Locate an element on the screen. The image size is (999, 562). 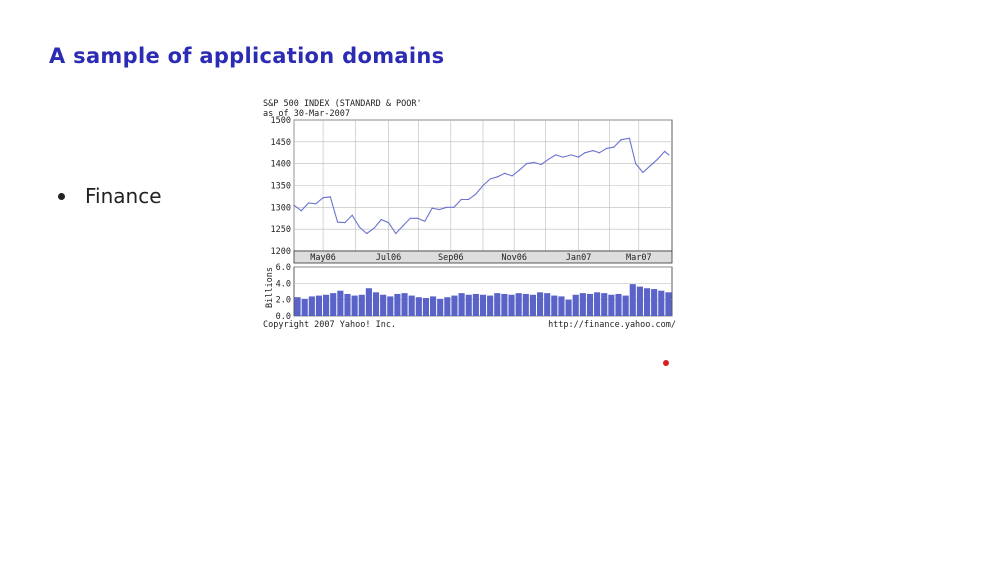
volume-panel: 6.0 4.0 2.0 0.0 is located at coordinates (474, 292).